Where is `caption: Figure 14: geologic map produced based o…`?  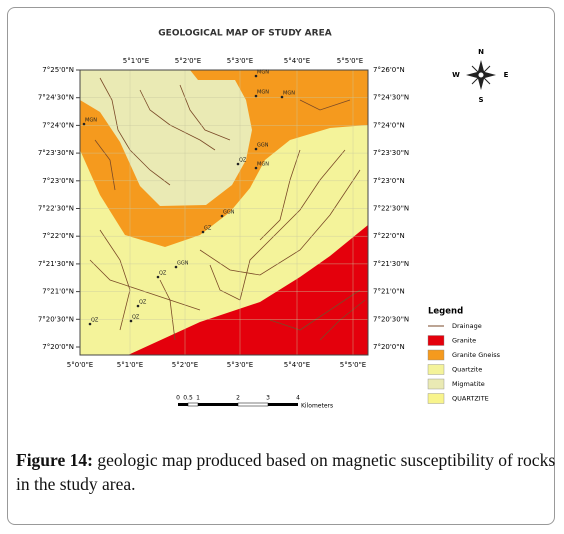 caption: Figure 14: geologic map produced based o… is located at coordinates (286, 472).